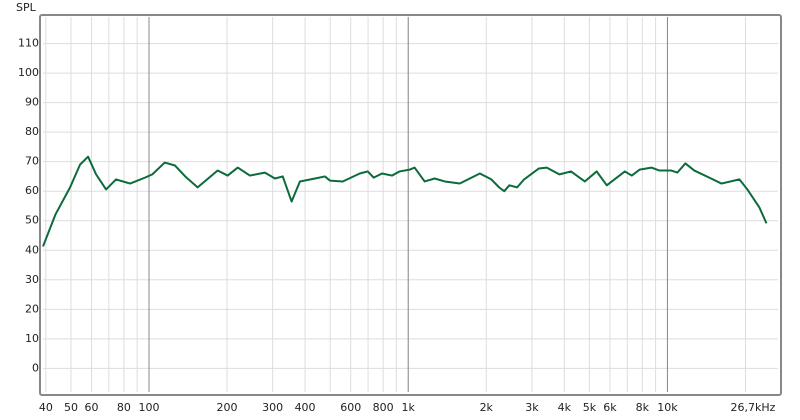 Image resolution: width=800 pixels, height=420 pixels. Describe the element at coordinates (409, 407) in the screenshot. I see `x-tick-label: 1k` at that location.